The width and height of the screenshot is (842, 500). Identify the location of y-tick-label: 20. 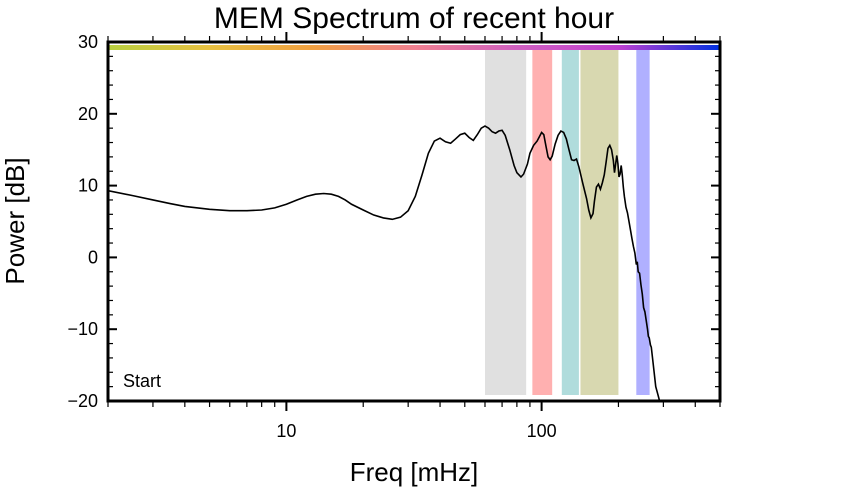
(88, 114).